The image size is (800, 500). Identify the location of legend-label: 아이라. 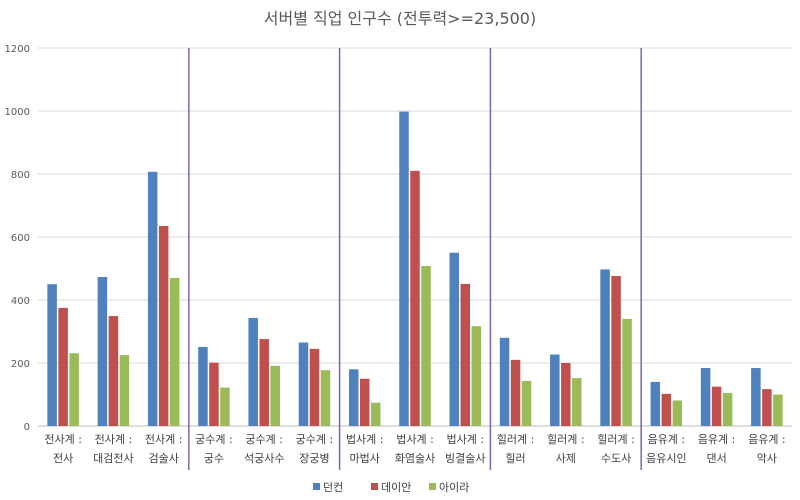
(454, 487).